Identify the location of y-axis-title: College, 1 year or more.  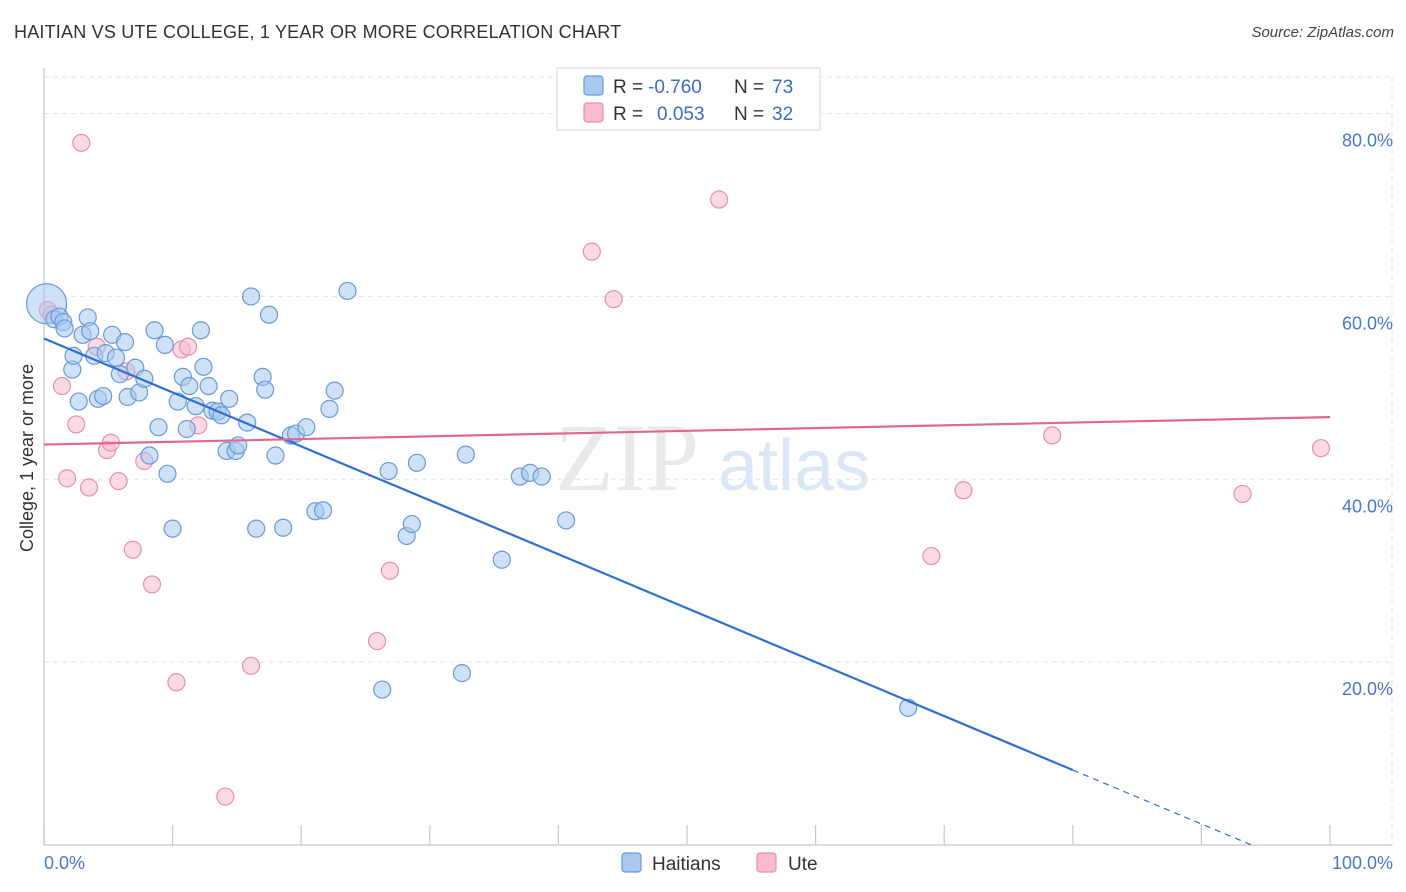
(27, 458).